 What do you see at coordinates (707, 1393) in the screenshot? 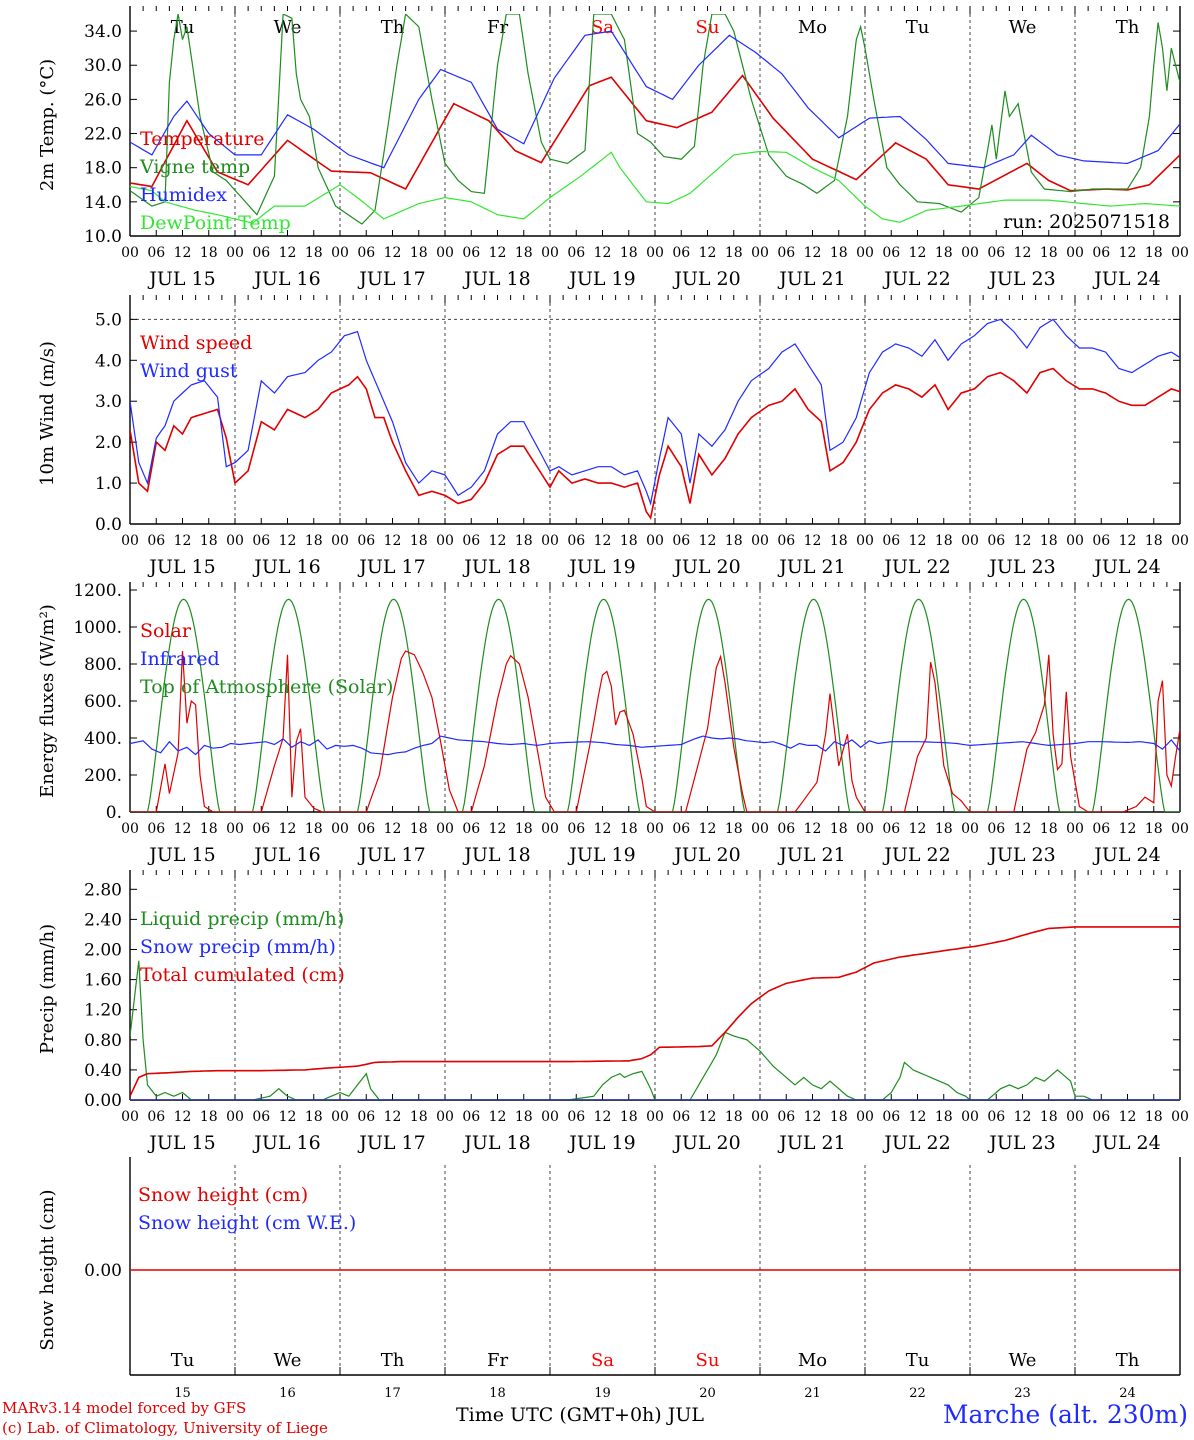
I see `day-number-label: 20` at bounding box center [707, 1393].